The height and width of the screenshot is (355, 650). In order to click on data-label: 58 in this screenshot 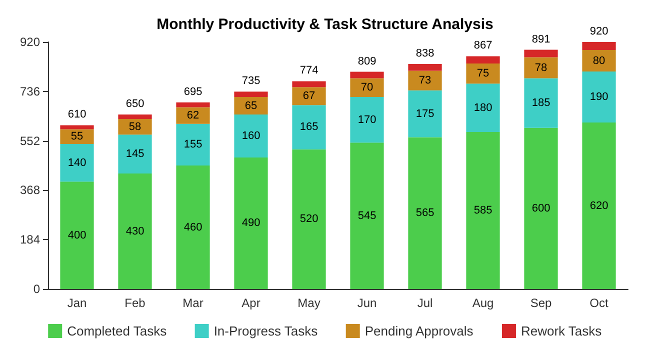, I will do `click(135, 126)`.